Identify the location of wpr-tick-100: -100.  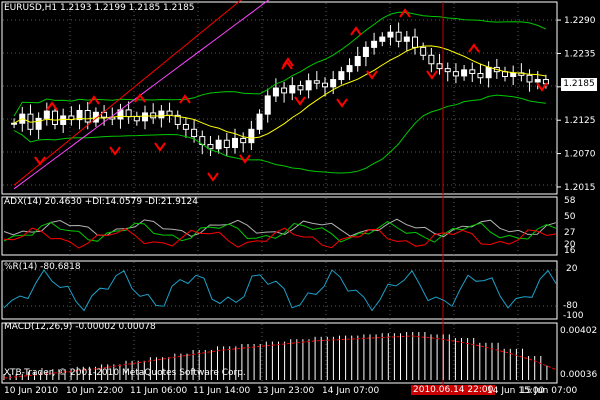
(573, 316).